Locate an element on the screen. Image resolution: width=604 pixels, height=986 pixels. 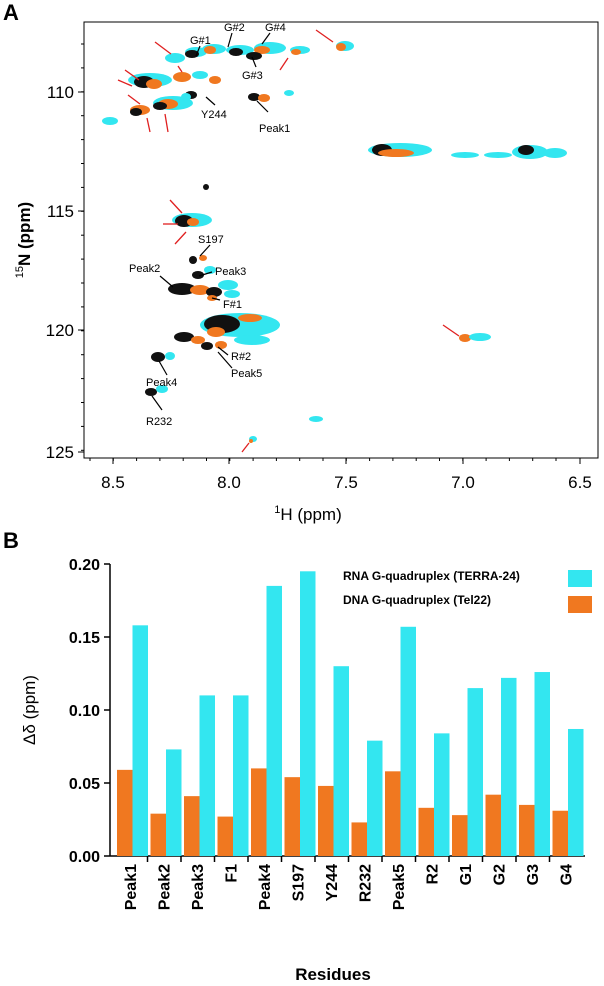
bar-y-ticks: 0.00 0.05 0.10 0.15 0.20 is located at coordinates (89, 711).